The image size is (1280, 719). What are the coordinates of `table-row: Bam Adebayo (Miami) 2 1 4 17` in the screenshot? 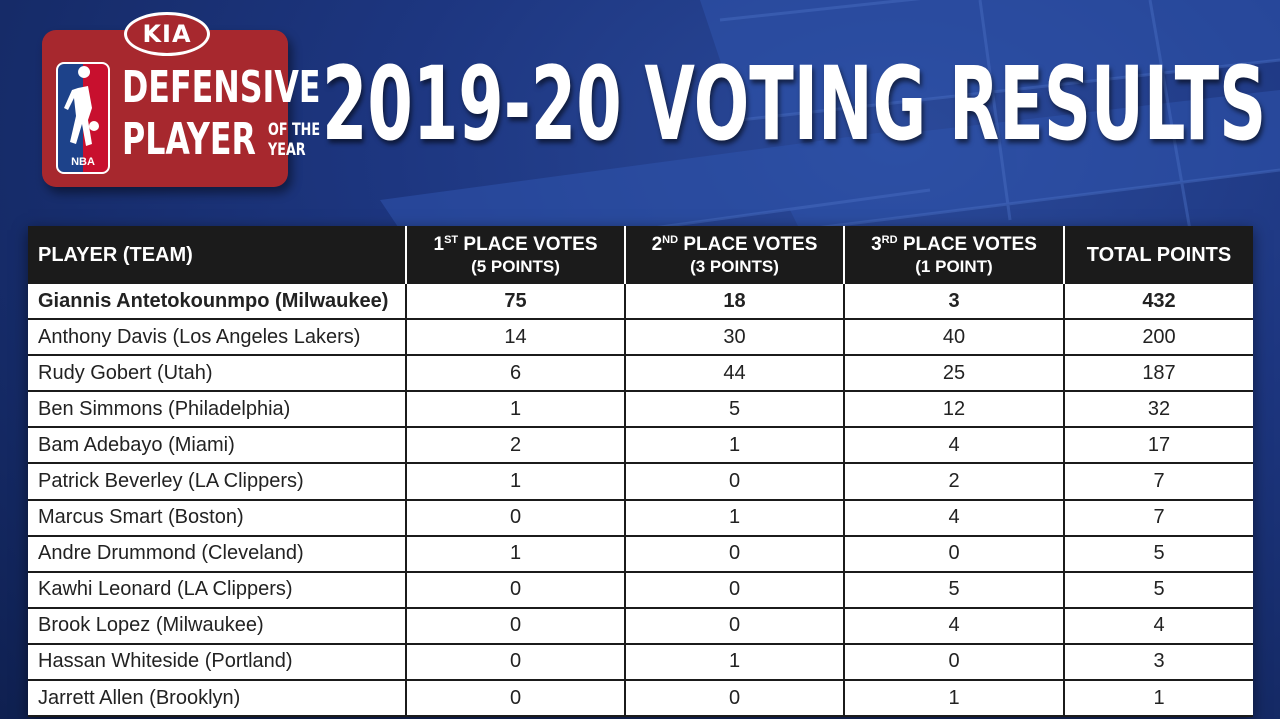 It's located at (640, 446).